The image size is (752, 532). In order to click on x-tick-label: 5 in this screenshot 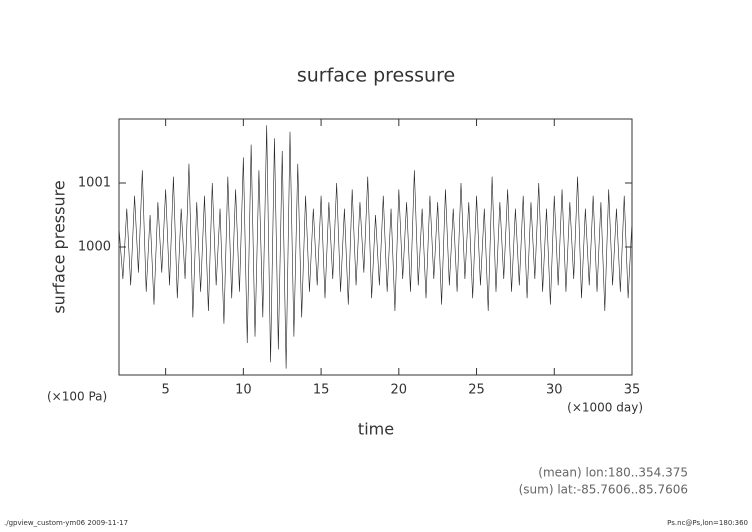, I will do `click(165, 390)`.